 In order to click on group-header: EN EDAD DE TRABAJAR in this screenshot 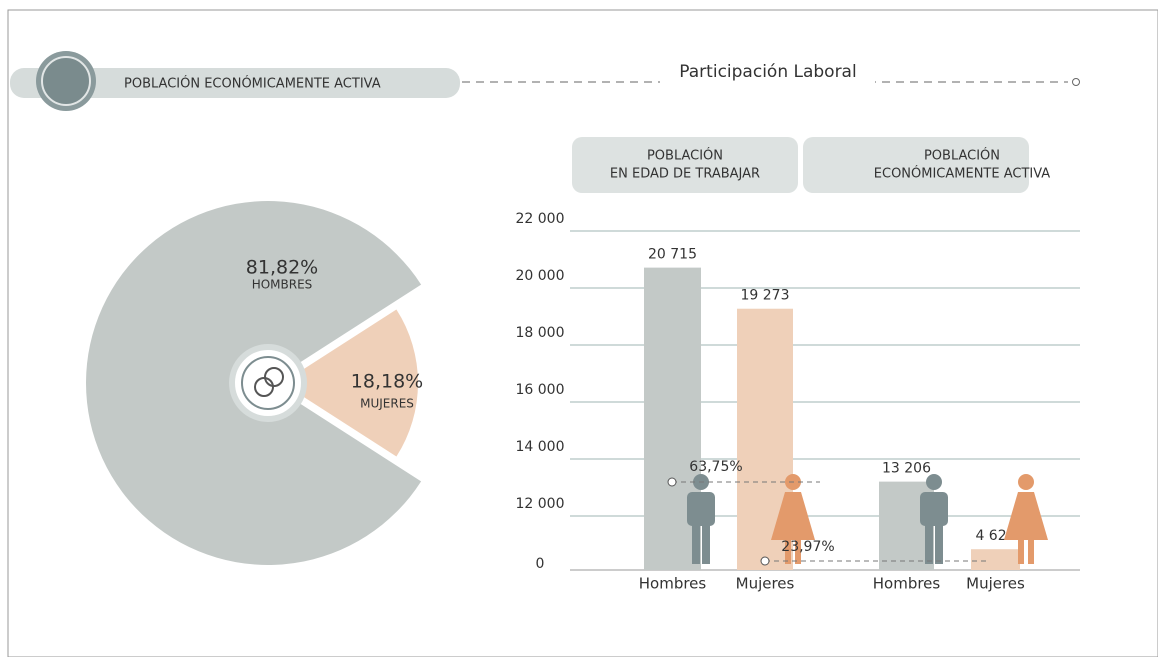, I will do `click(685, 174)`.